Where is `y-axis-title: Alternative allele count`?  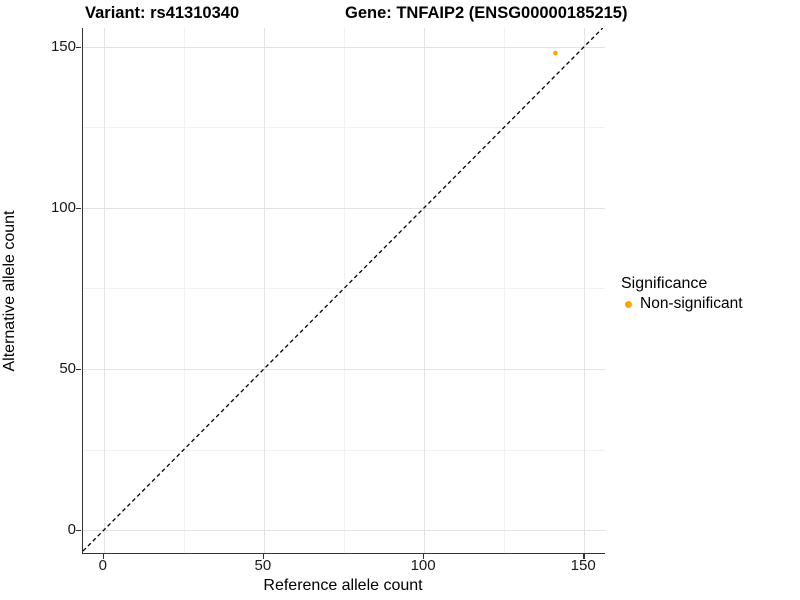 y-axis-title: Alternative allele count is located at coordinates (9, 291).